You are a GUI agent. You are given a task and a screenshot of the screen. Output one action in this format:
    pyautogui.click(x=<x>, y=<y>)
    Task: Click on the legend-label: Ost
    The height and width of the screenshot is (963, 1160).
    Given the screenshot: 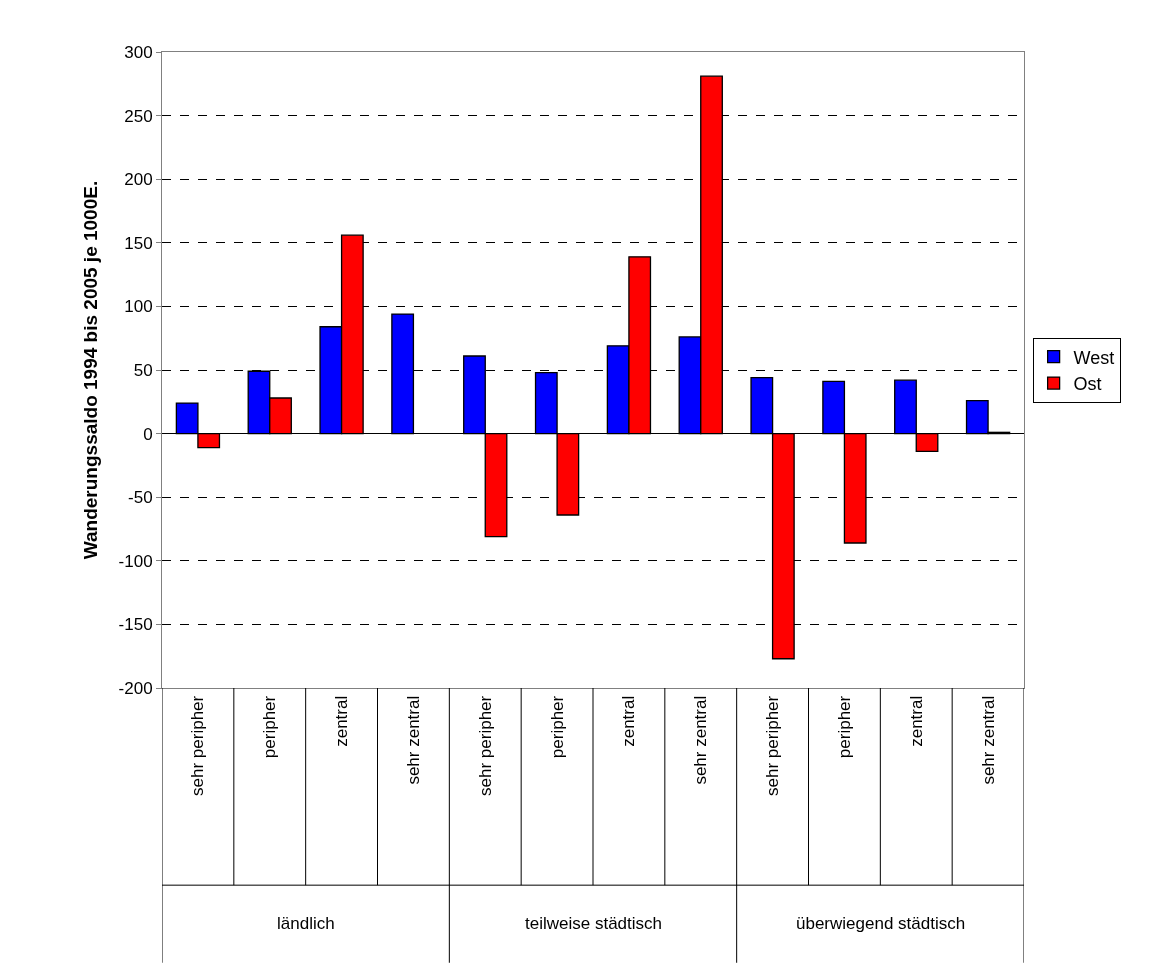 What is the action you would take?
    pyautogui.click(x=1087, y=384)
    